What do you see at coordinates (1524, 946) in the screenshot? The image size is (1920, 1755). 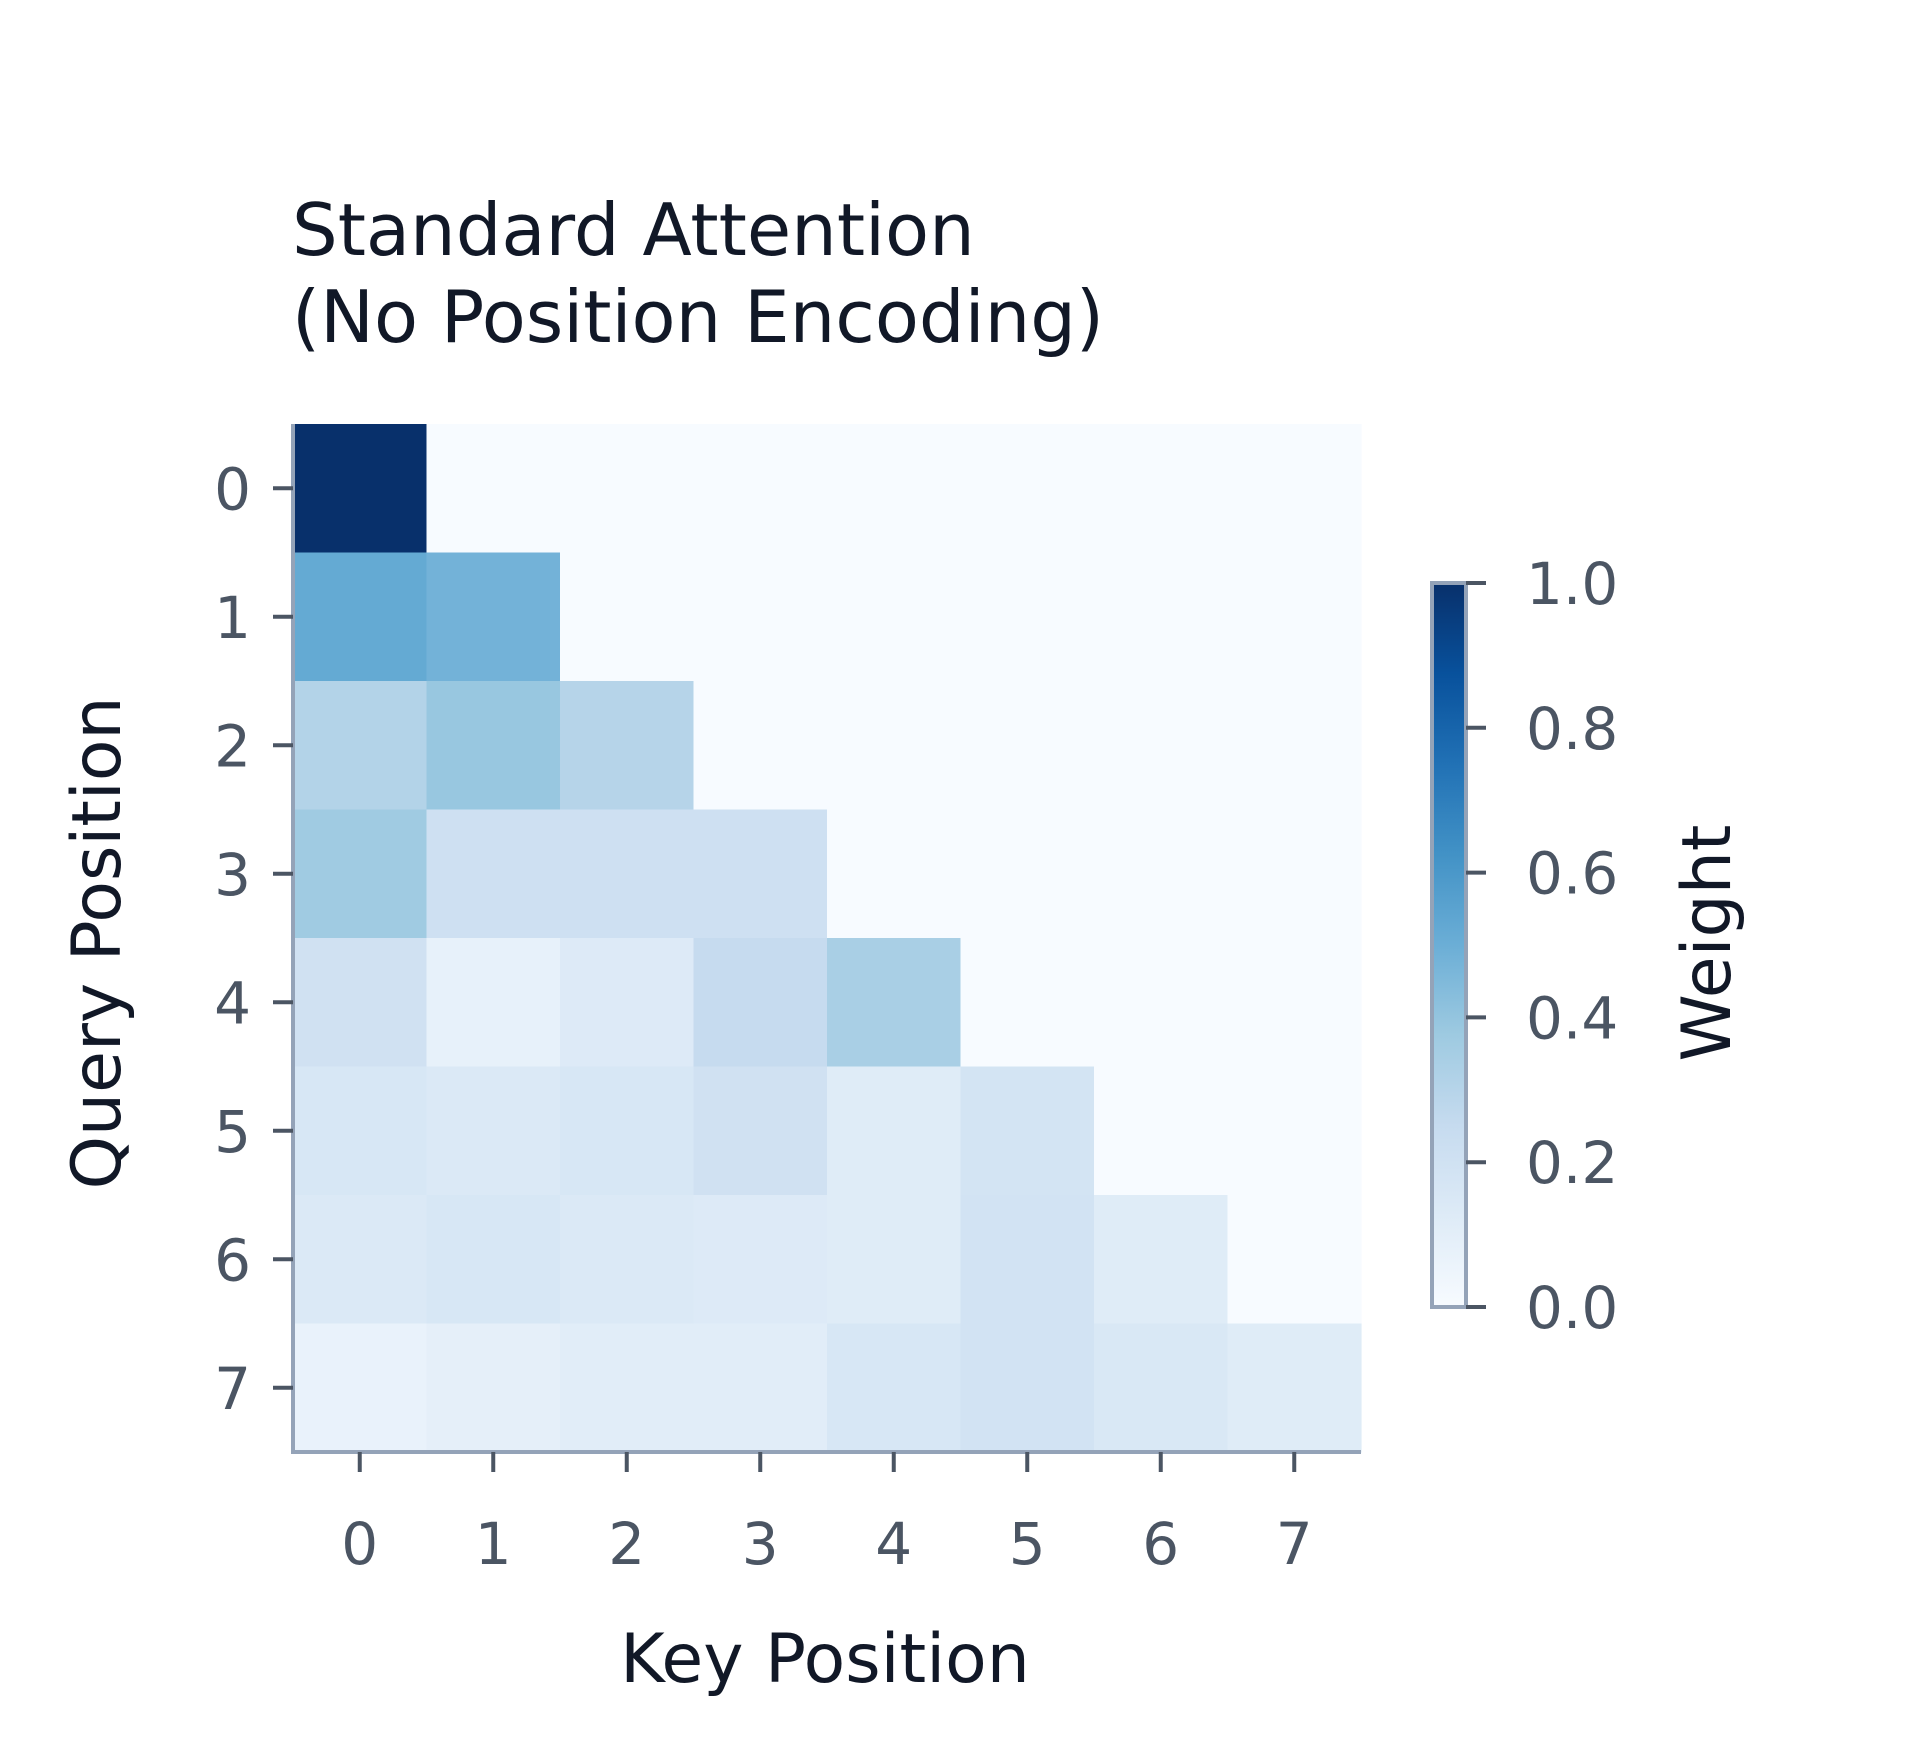 I see `colorbar: 0.0 0.2 0.4 0.6 0.8 1.0` at bounding box center [1524, 946].